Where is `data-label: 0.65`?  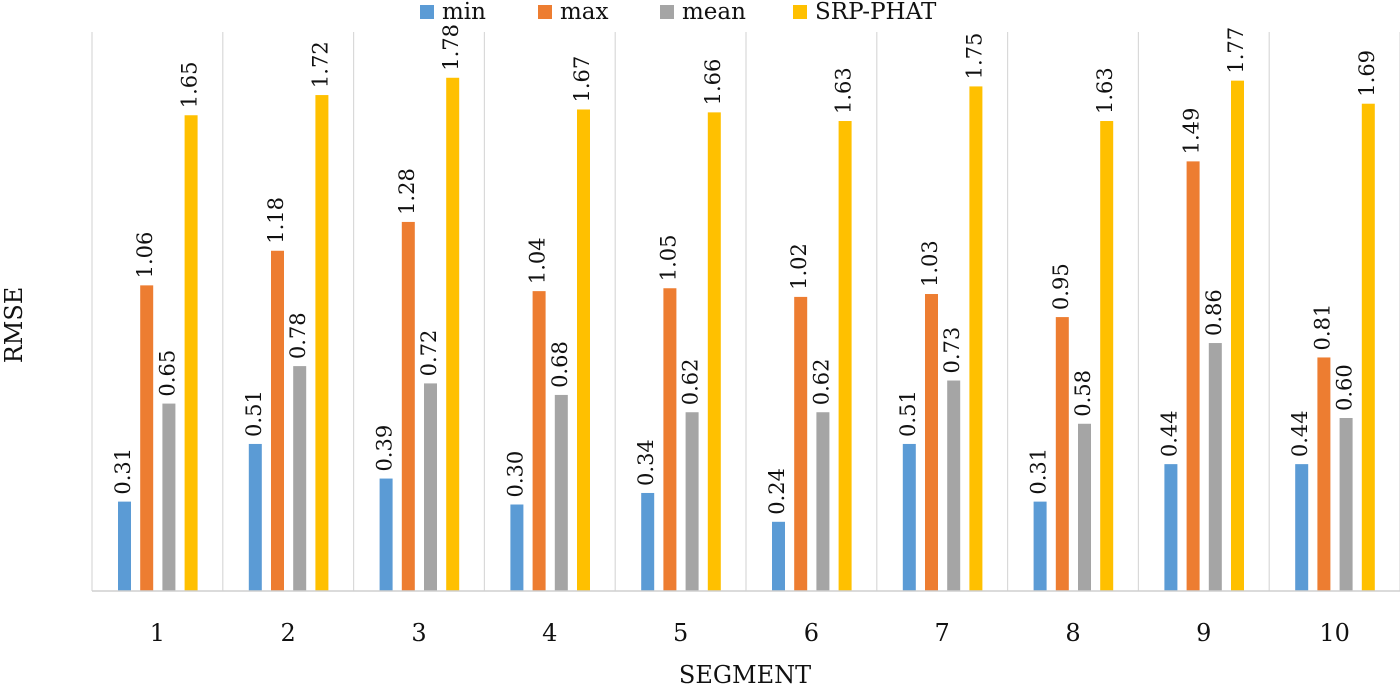
data-label: 0.65 is located at coordinates (167, 373).